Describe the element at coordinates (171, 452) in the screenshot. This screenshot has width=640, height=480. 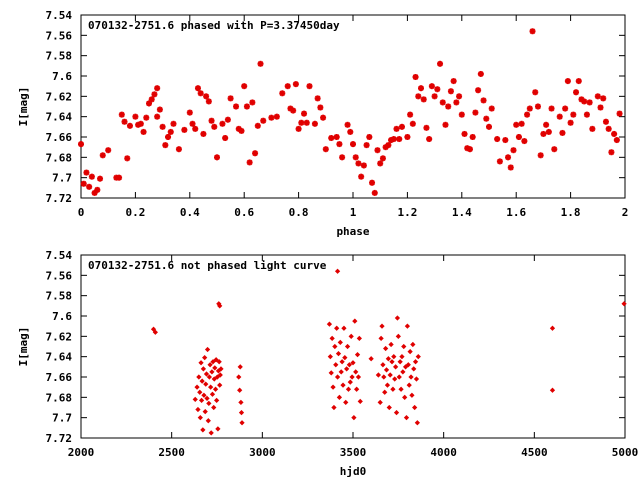
I see `x-tick-label: 2500` at that location.